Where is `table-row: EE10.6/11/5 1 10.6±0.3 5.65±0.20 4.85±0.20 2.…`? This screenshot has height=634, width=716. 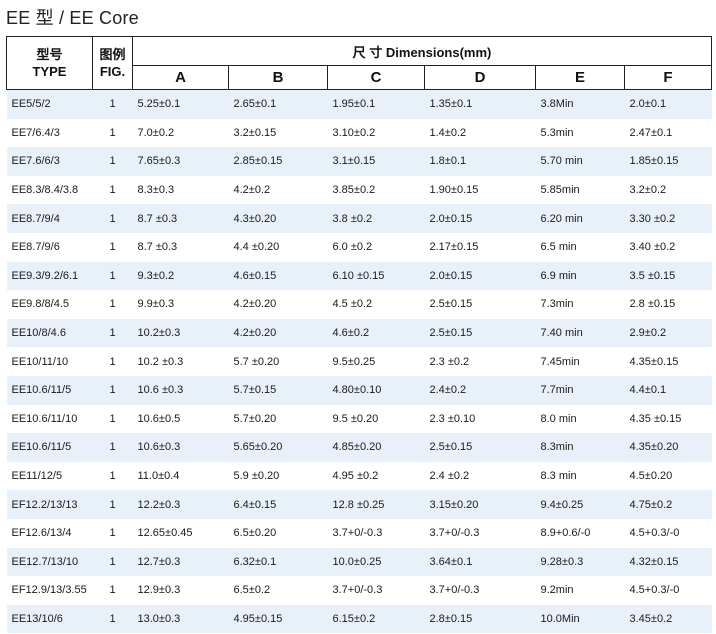
table-row: EE10.6/11/5 1 10.6±0.3 5.65±0.20 4.85±0.20 2.… is located at coordinates (359, 447).